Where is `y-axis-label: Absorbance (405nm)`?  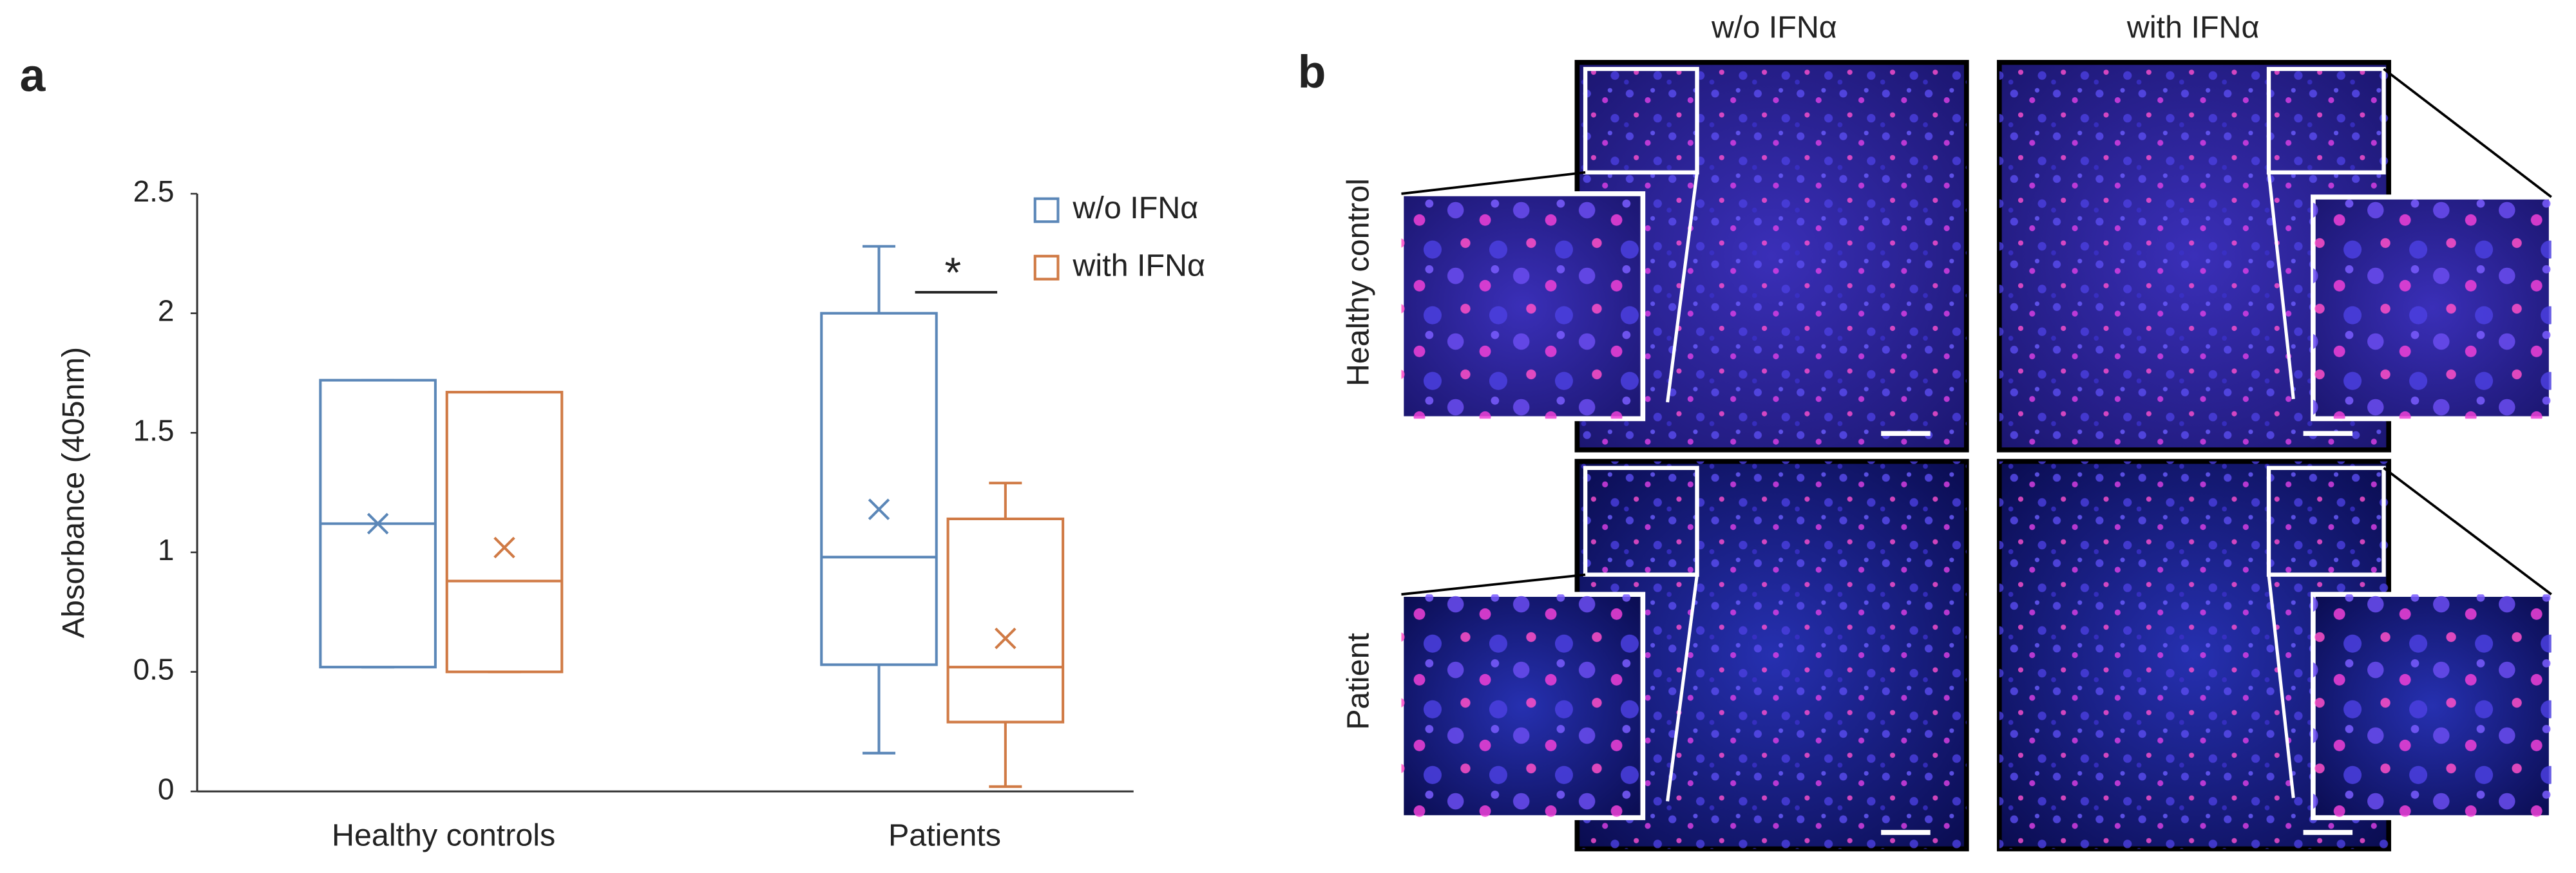 y-axis-label: Absorbance (405nm) is located at coordinates (73, 492).